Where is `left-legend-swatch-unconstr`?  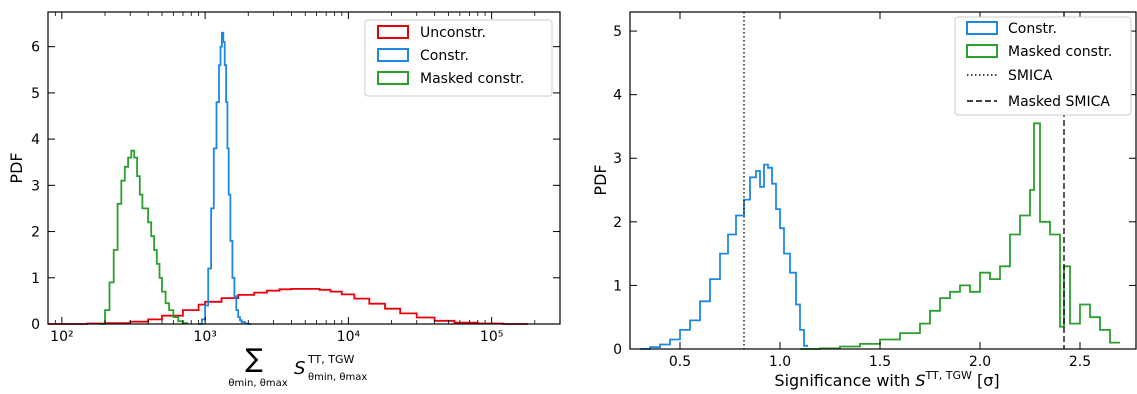 left-legend-swatch-unconstr is located at coordinates (393, 32).